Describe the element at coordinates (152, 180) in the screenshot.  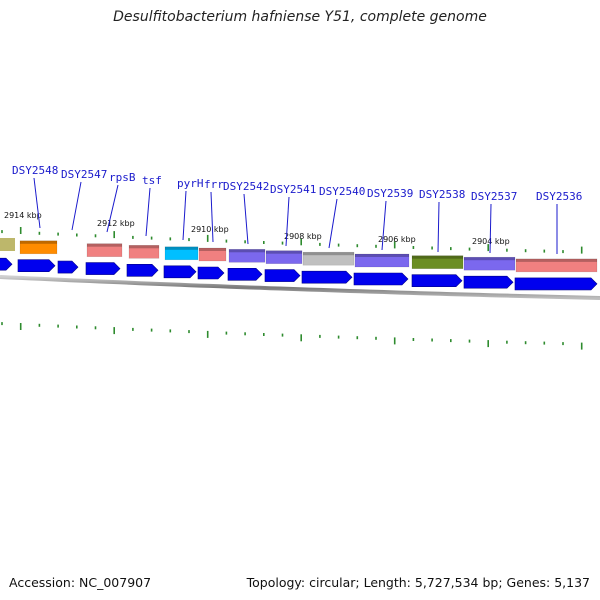
I see `gene-label-tsf: tsf` at that location.